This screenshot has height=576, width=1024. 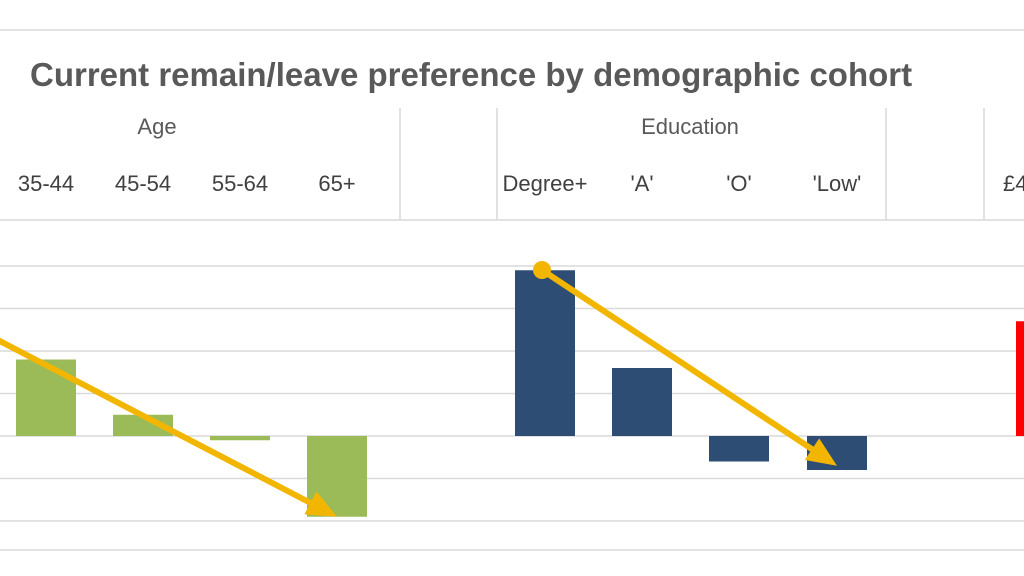 I want to click on category-label: 'O', so click(x=739, y=183).